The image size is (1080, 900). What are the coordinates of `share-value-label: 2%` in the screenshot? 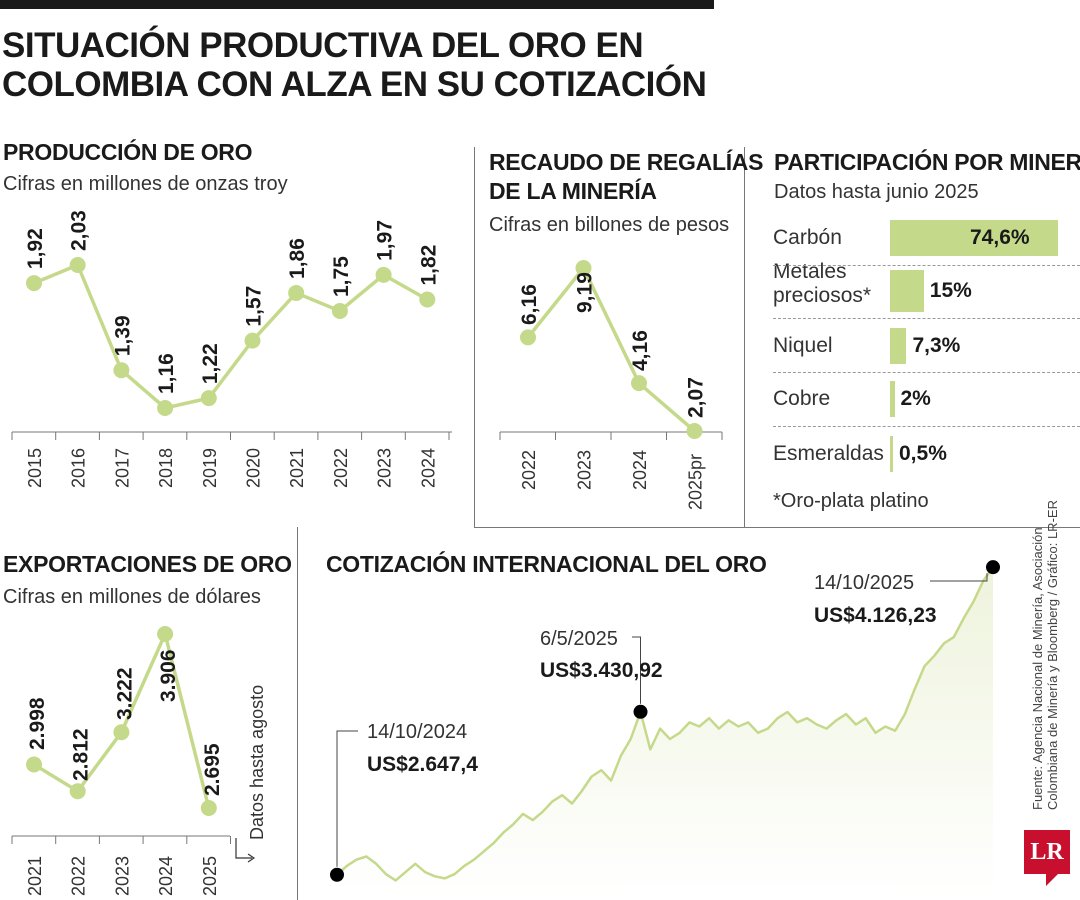 It's located at (915, 398).